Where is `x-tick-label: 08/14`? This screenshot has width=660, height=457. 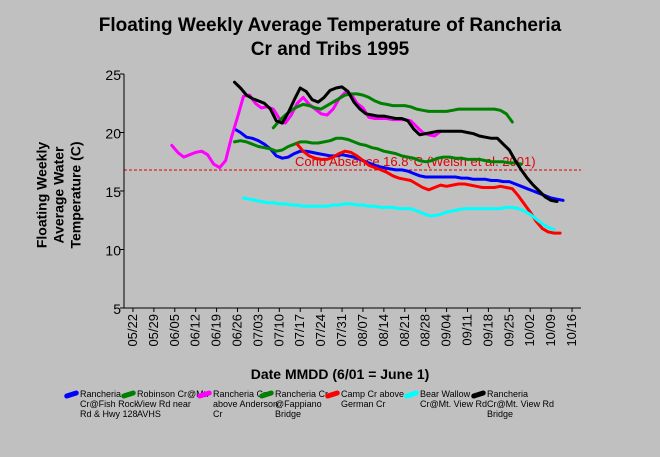 x-tick-label: 08/14 is located at coordinates (383, 330).